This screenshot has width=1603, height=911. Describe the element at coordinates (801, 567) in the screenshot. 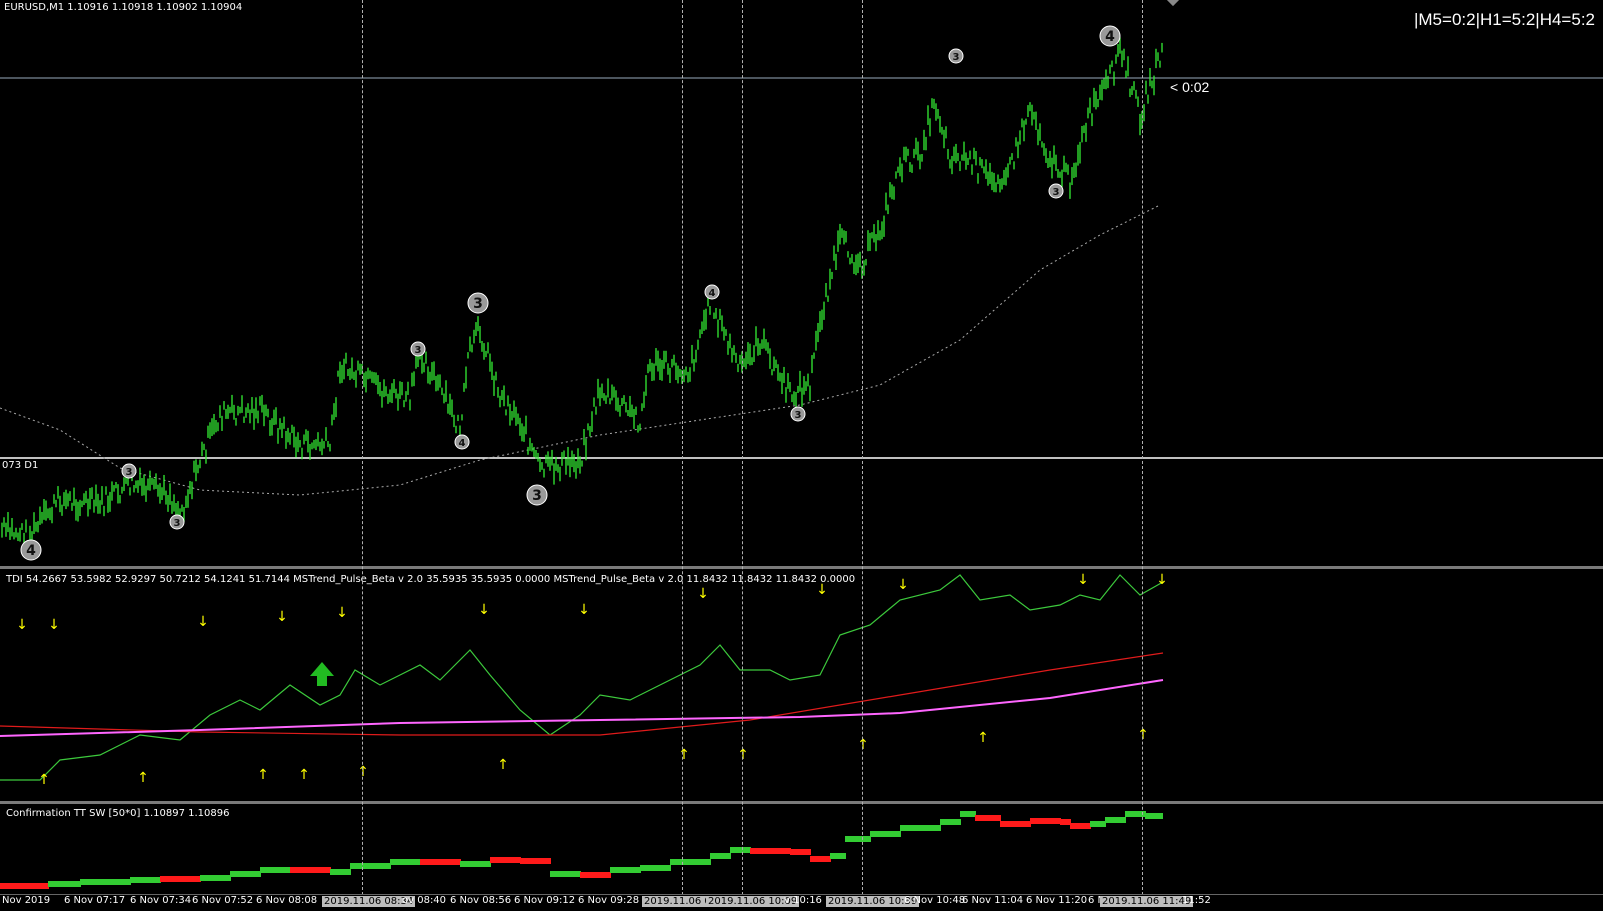

I see `pane-separator` at that location.